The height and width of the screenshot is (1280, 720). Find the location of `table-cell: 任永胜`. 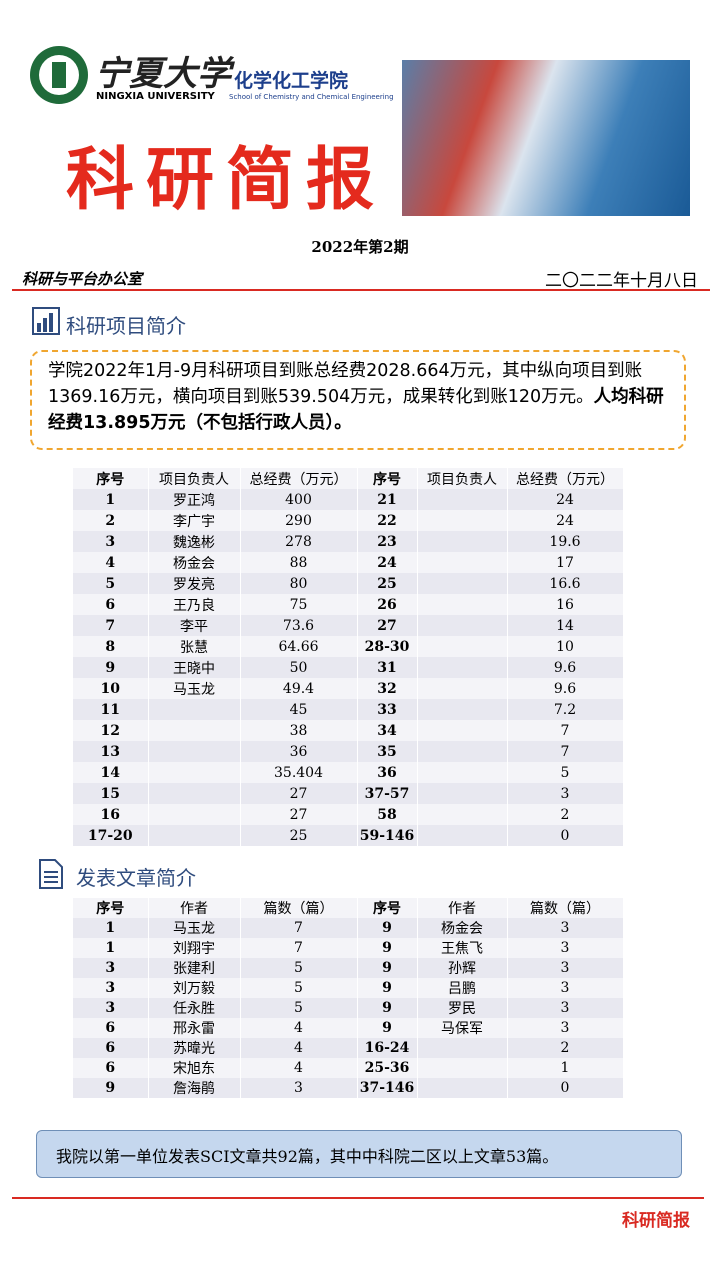

table-cell: 任永胜 is located at coordinates (194, 1008).